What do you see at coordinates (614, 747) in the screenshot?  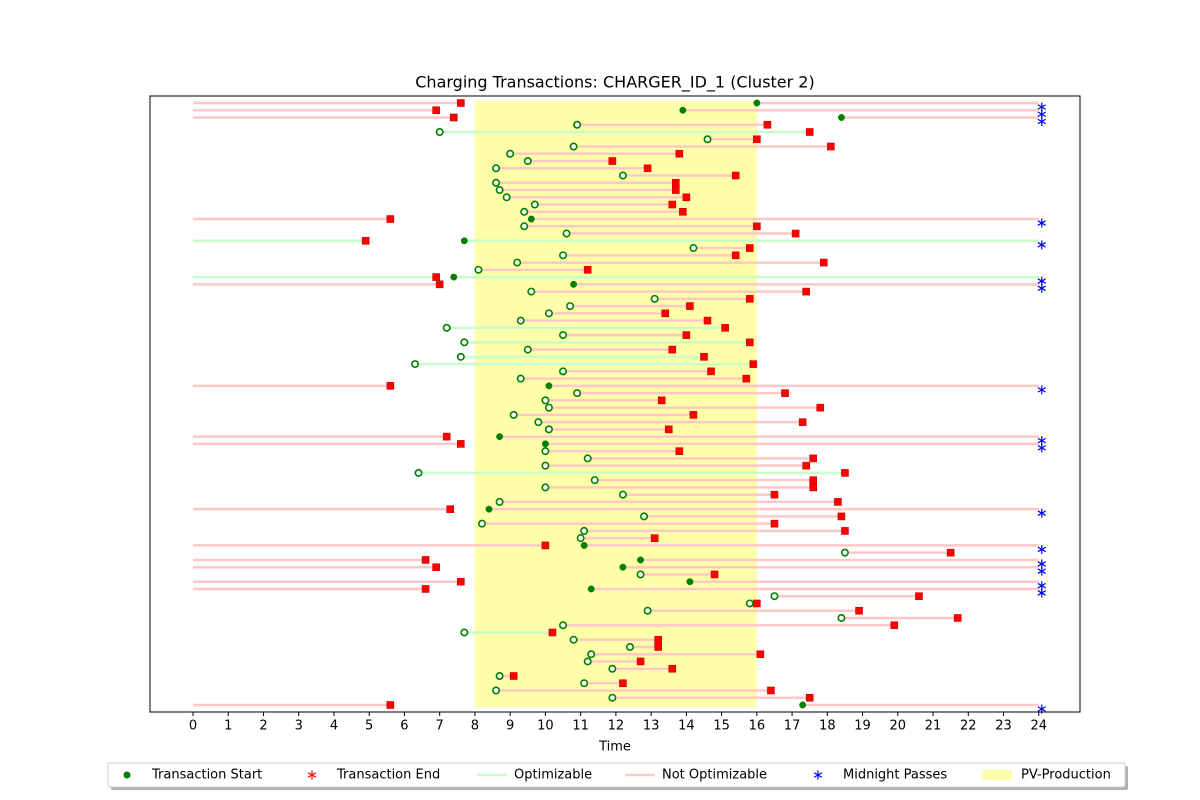 I see `x-axis-label: Time` at bounding box center [614, 747].